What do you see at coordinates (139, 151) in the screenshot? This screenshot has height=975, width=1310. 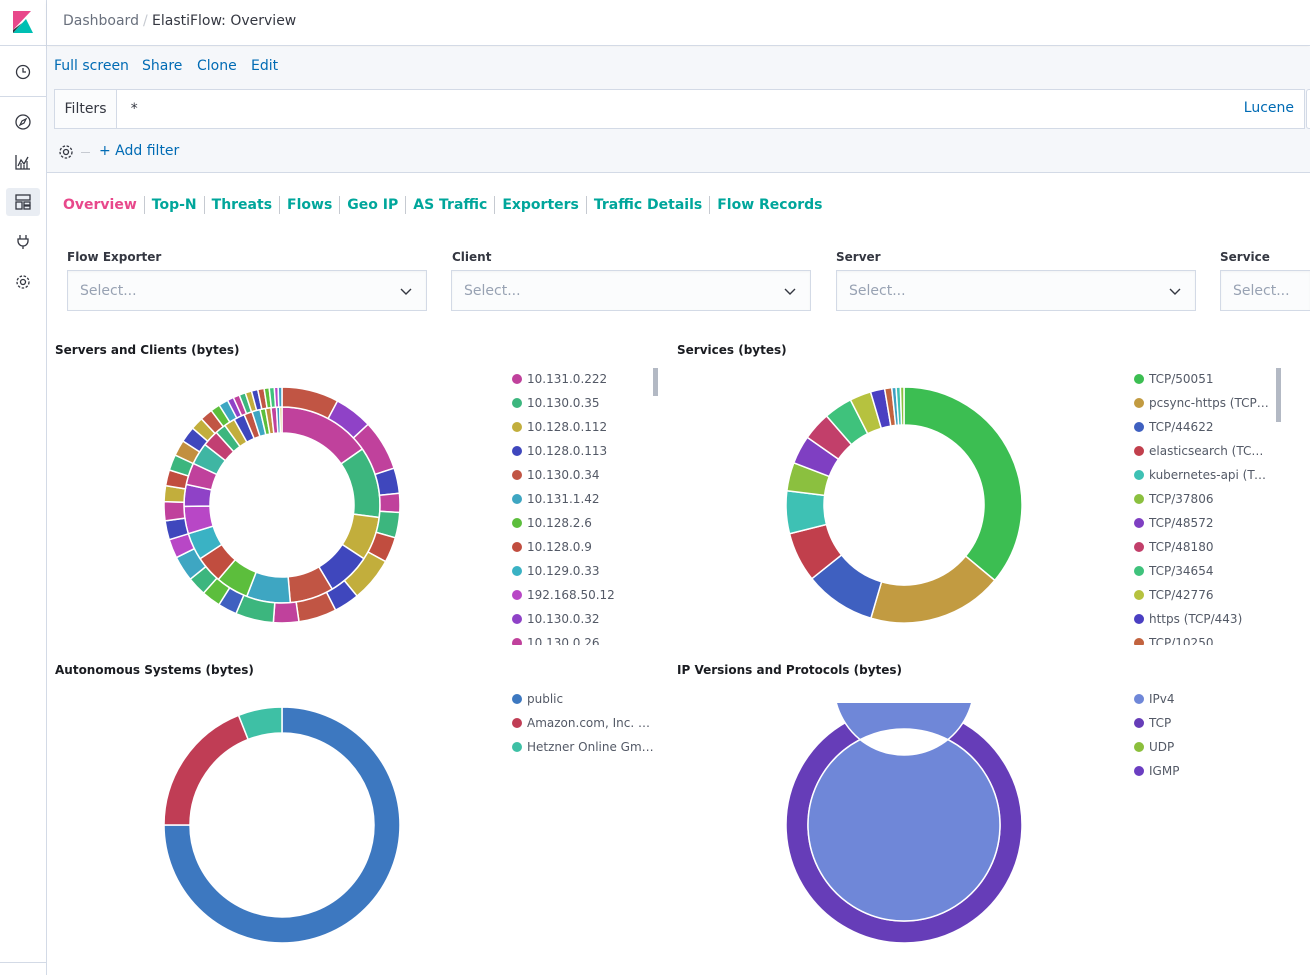 I see `add-filter-link: + Add filter` at bounding box center [139, 151].